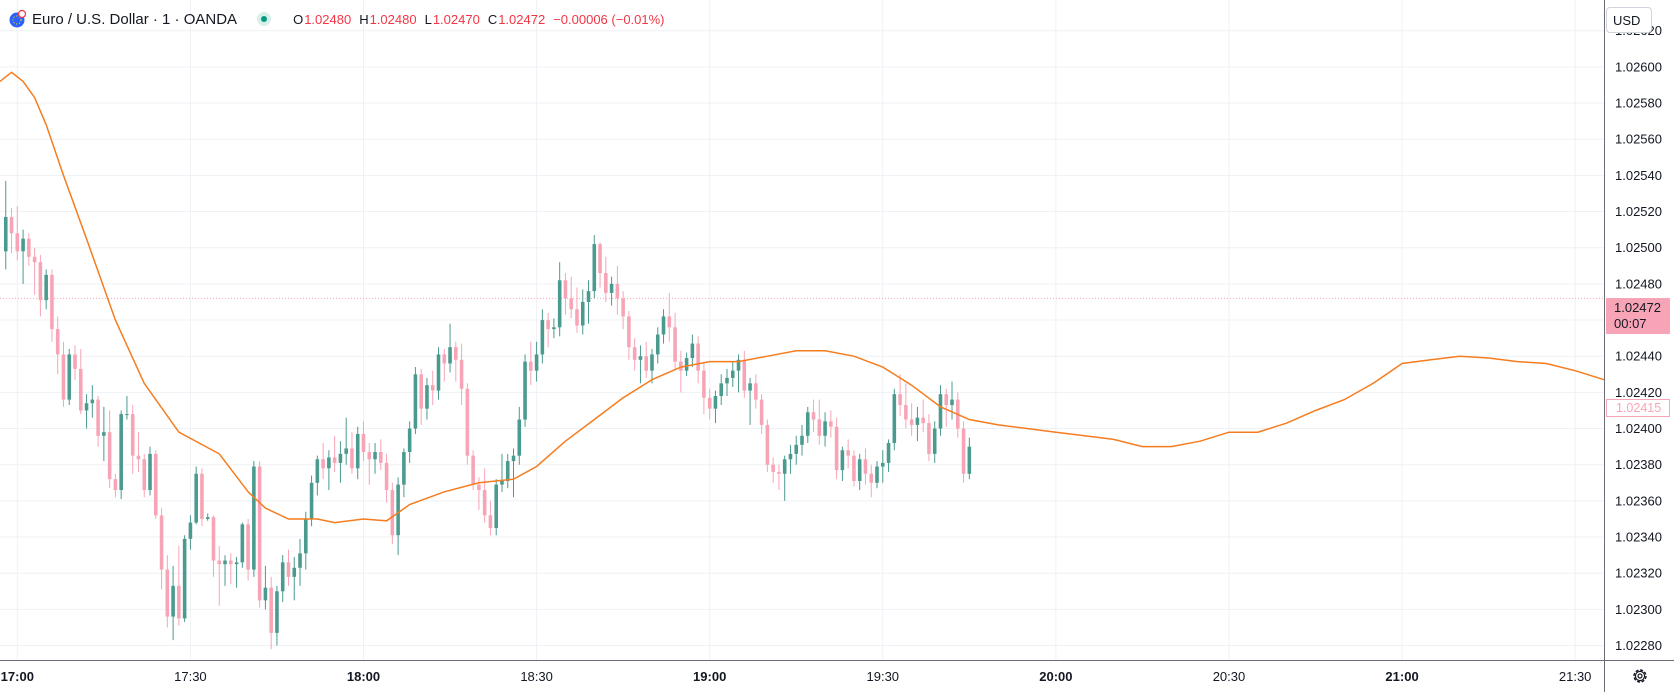 This screenshot has width=1674, height=692. Describe the element at coordinates (17, 676) in the screenshot. I see `x-tick-label: 17:00` at that location.